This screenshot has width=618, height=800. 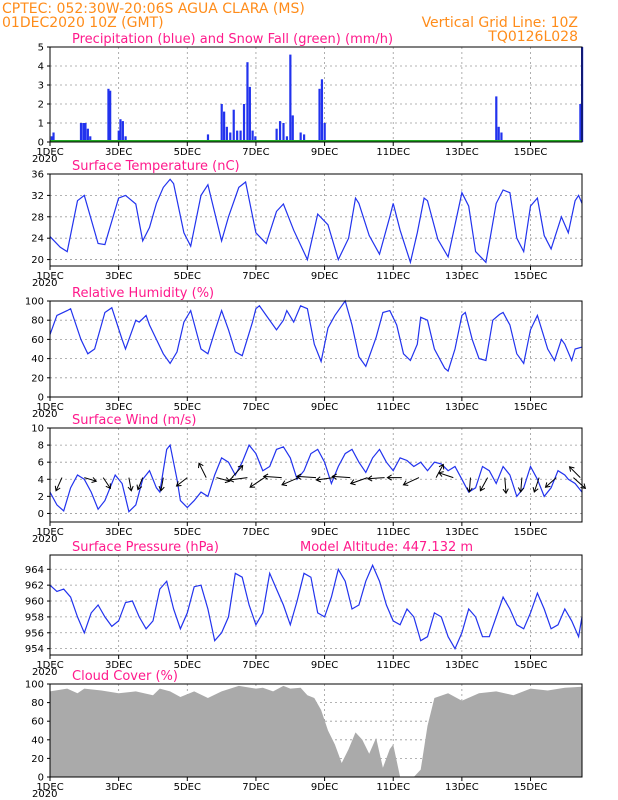 I want to click on y-tick-label: 5, so click(x=41, y=48).